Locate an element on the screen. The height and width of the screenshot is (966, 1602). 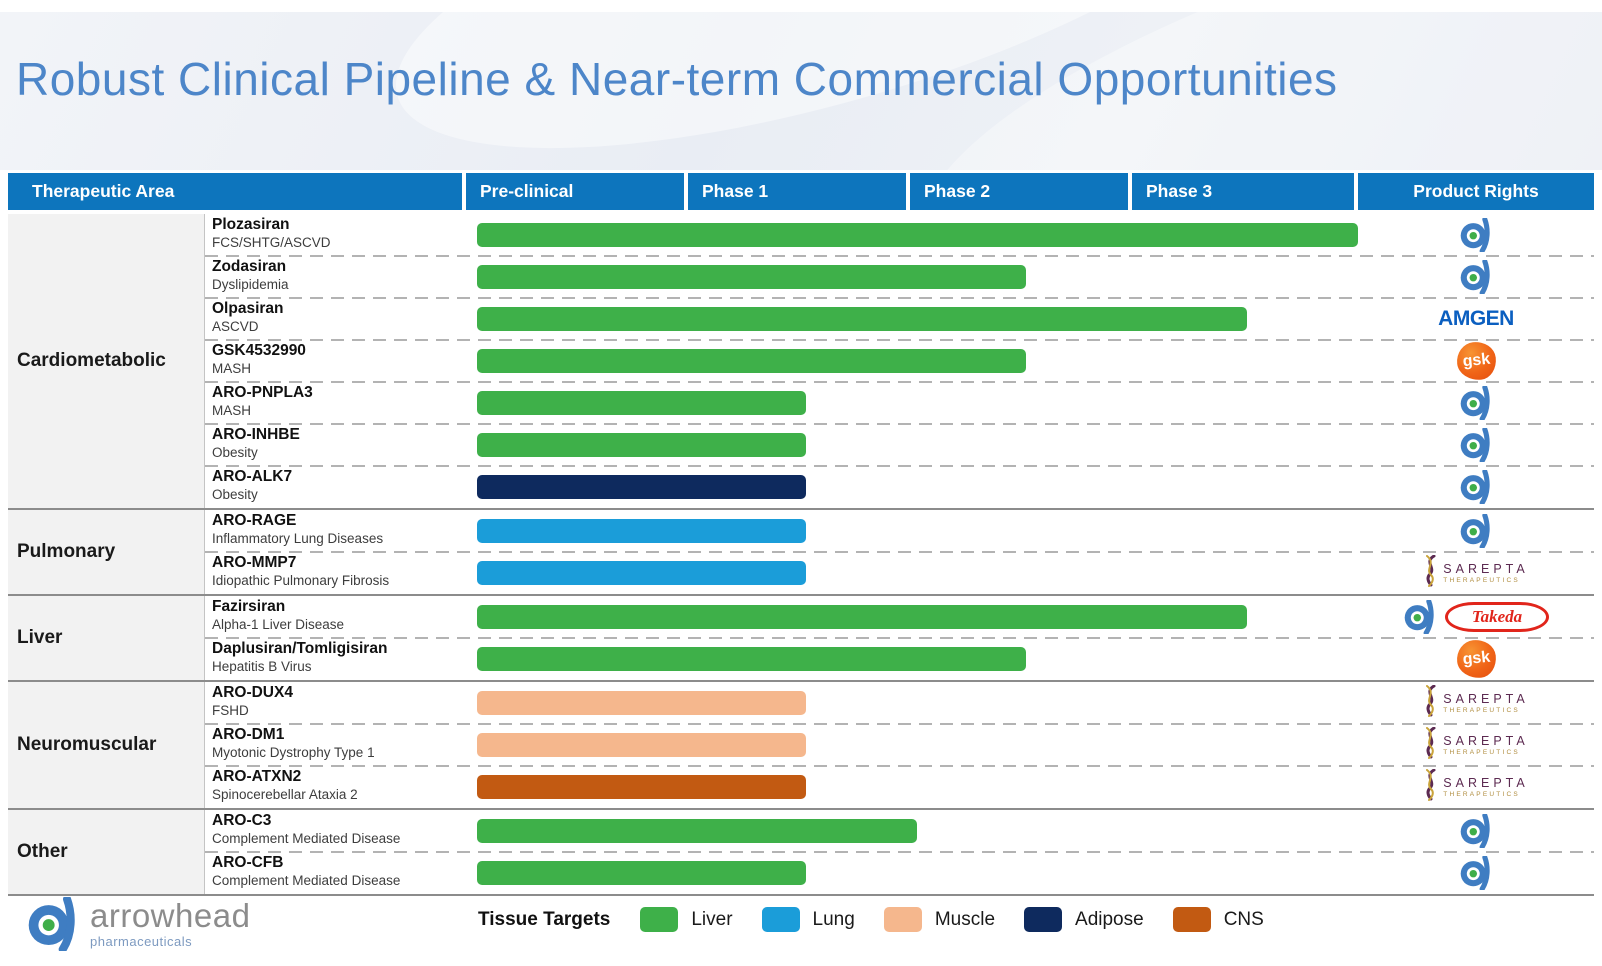
amgen-logo: AMGEN is located at coordinates (1476, 318).